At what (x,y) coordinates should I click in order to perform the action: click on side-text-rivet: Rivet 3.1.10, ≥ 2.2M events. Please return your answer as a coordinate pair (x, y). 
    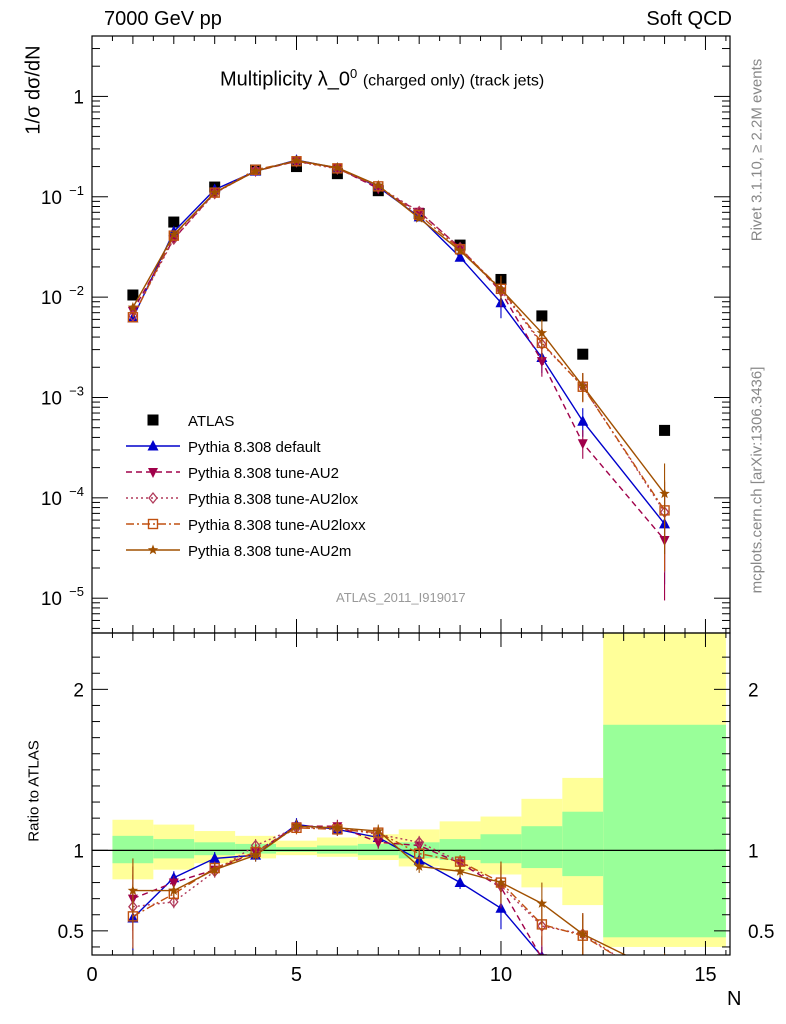
    Looking at the image, I should click on (757, 150).